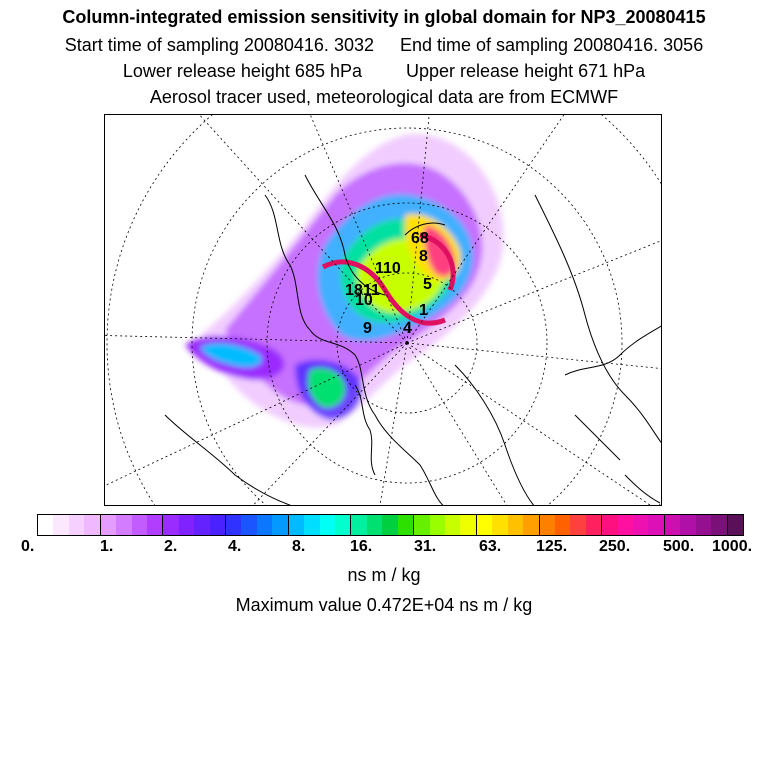  I want to click on map-label: 18, so click(354, 290).